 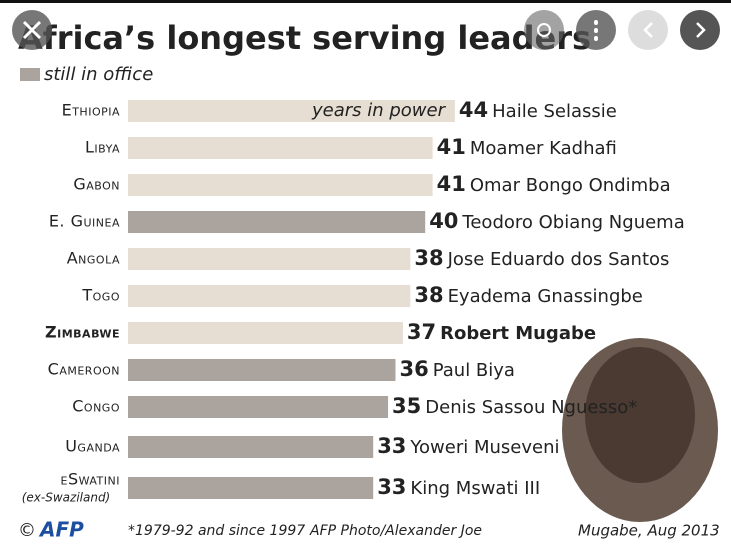 What do you see at coordinates (640, 415) in the screenshot?
I see `photo-face` at bounding box center [640, 415].